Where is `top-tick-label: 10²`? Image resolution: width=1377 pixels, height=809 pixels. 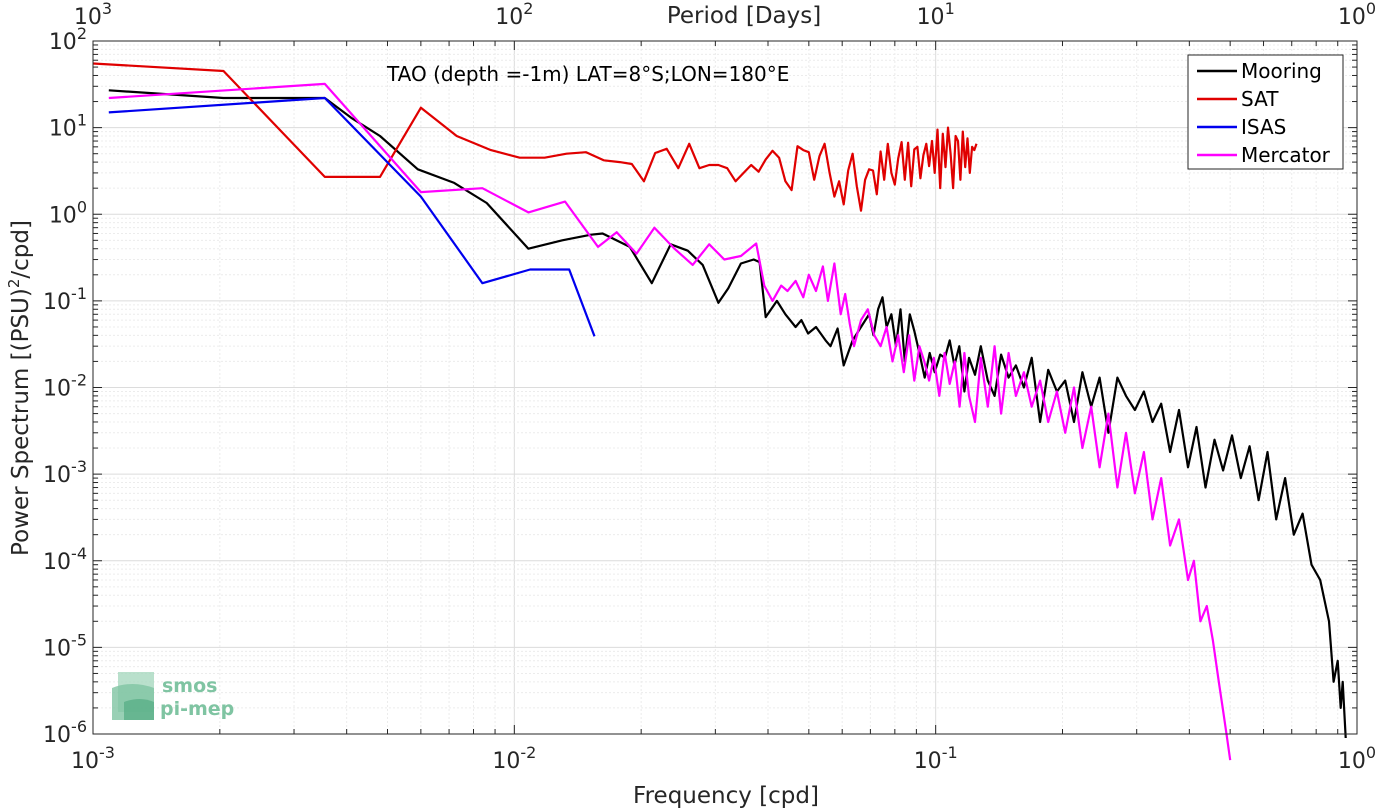 top-tick-label: 10² is located at coordinates (514, 15).